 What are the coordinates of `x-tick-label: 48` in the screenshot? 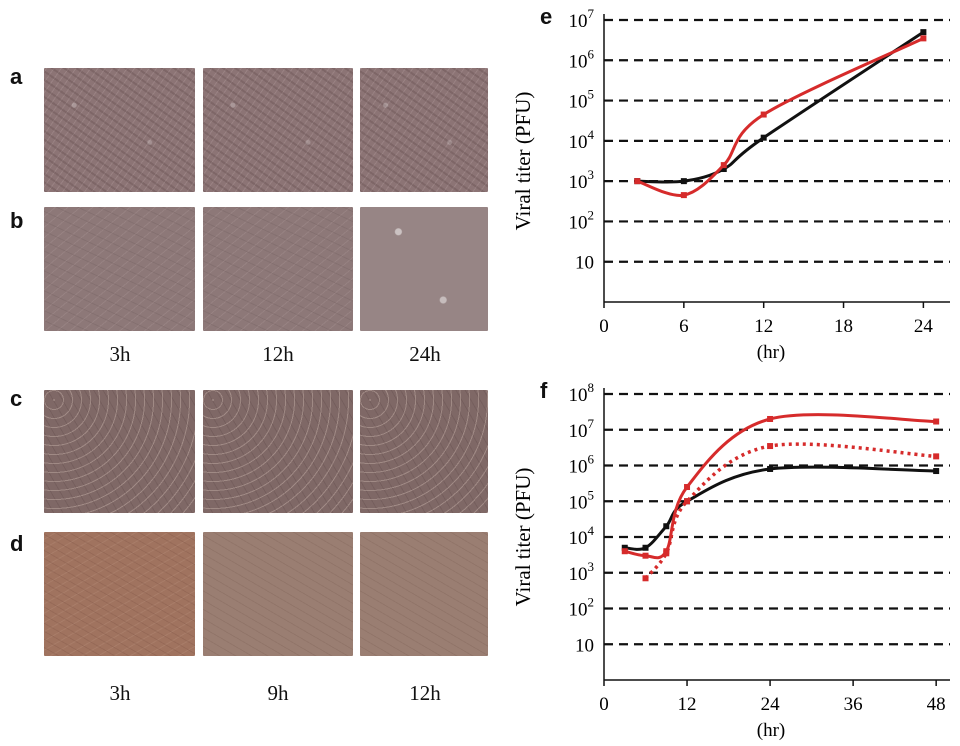 It's located at (936, 704).